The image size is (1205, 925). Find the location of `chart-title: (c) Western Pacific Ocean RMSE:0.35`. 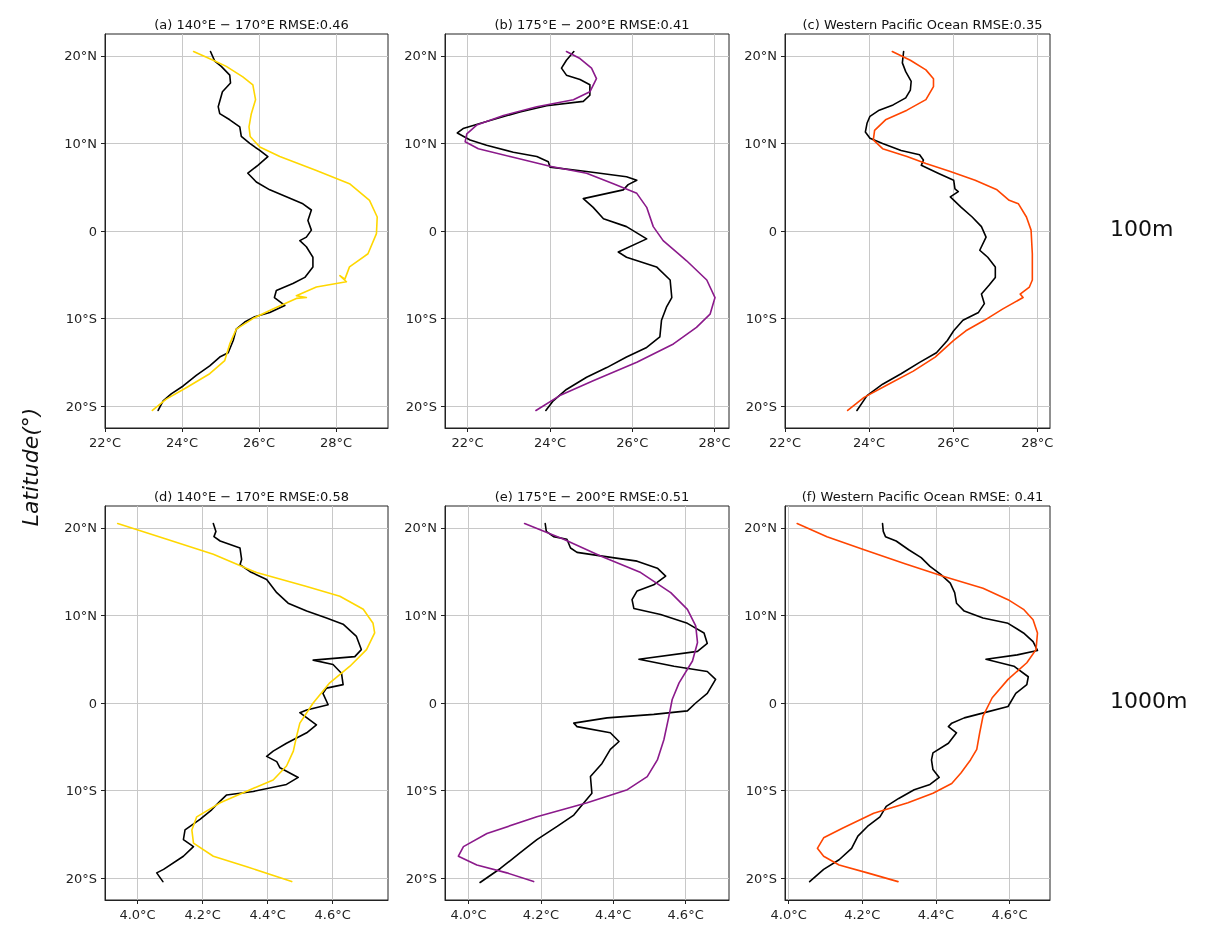

chart-title: (c) Western Pacific Ocean RMSE:0.35 is located at coordinates (922, 24).